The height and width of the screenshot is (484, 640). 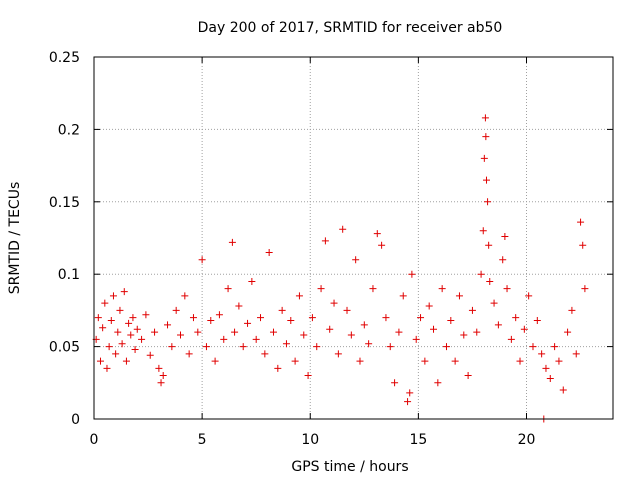 What do you see at coordinates (69, 275) in the screenshot?
I see `y-tick-label: 0.1` at bounding box center [69, 275].